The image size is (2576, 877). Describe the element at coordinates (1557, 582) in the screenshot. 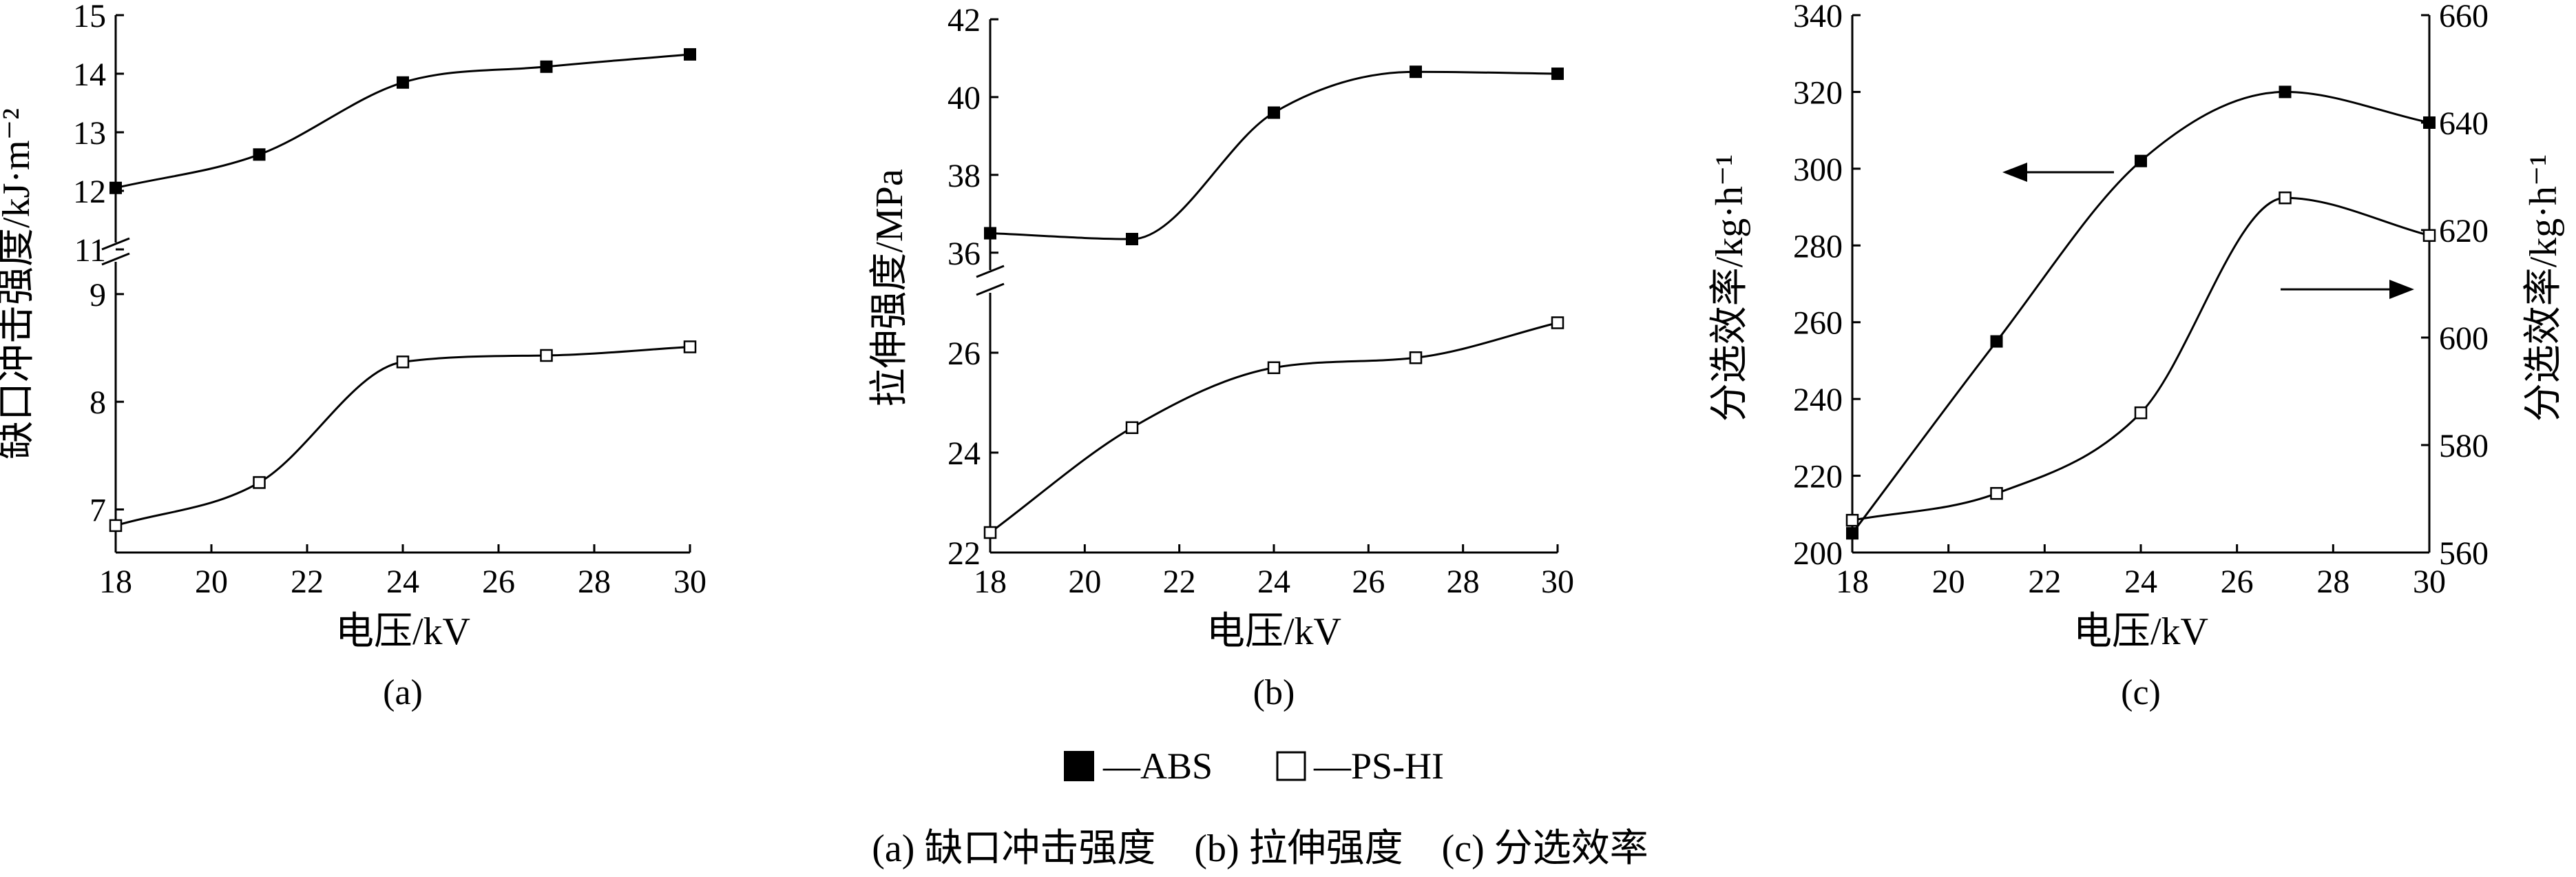

I see `panel-b-x-tick-label: 30` at that location.